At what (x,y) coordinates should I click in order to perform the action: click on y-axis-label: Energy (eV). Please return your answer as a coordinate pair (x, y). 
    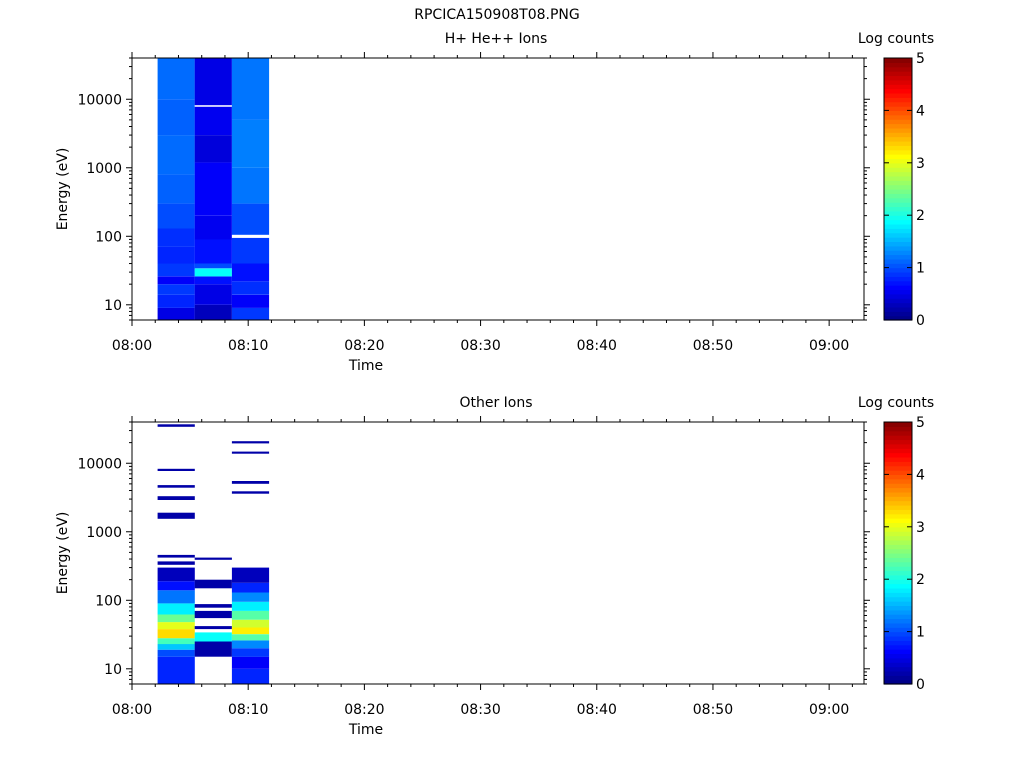
    Looking at the image, I should click on (63, 553).